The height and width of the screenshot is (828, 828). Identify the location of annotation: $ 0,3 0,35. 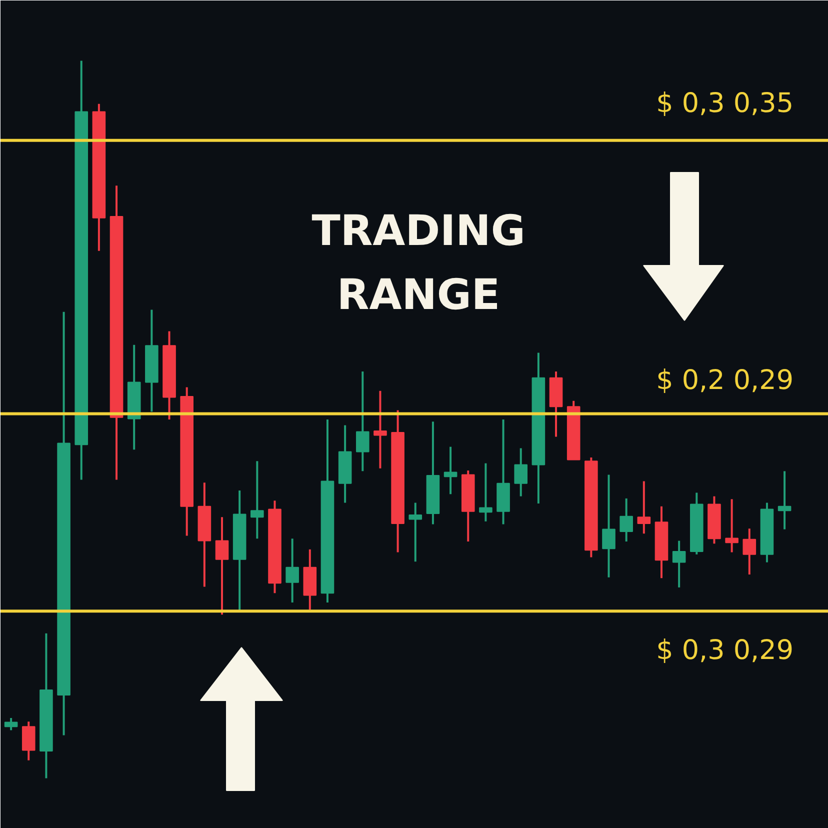
(725, 103).